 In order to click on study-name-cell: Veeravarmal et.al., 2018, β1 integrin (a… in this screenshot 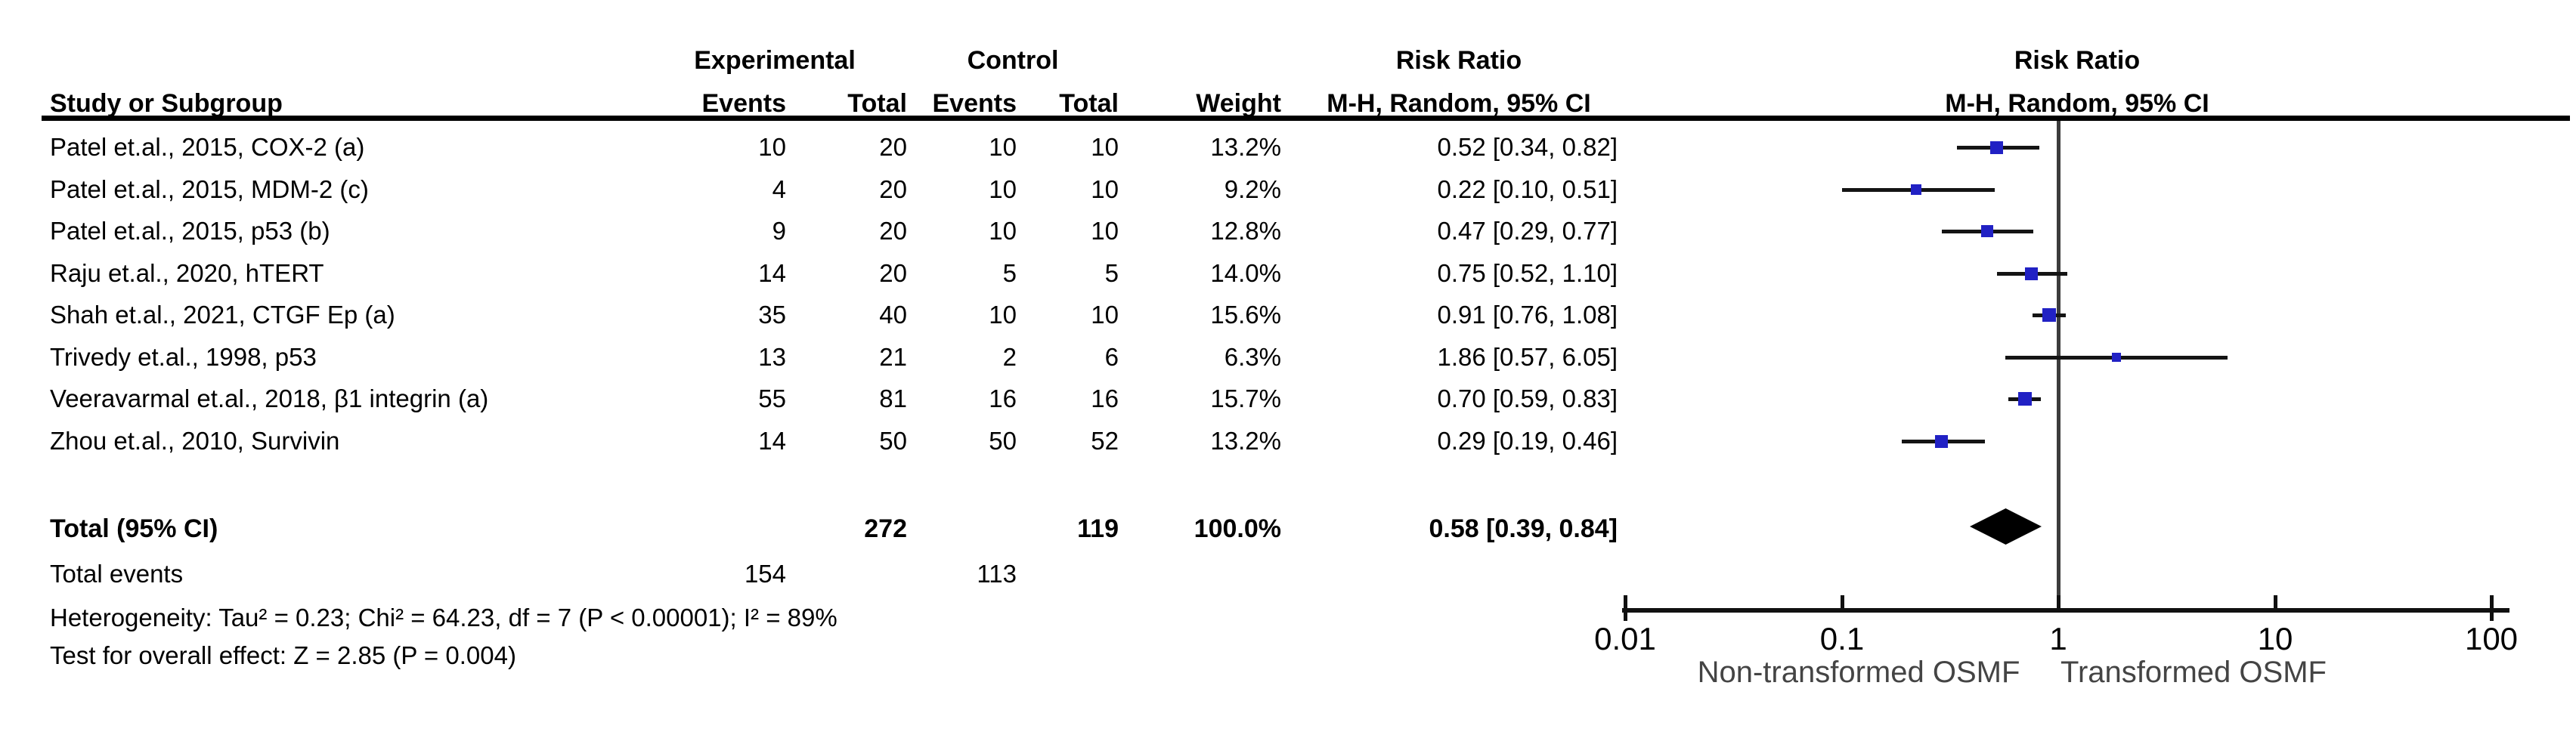, I will do `click(269, 398)`.